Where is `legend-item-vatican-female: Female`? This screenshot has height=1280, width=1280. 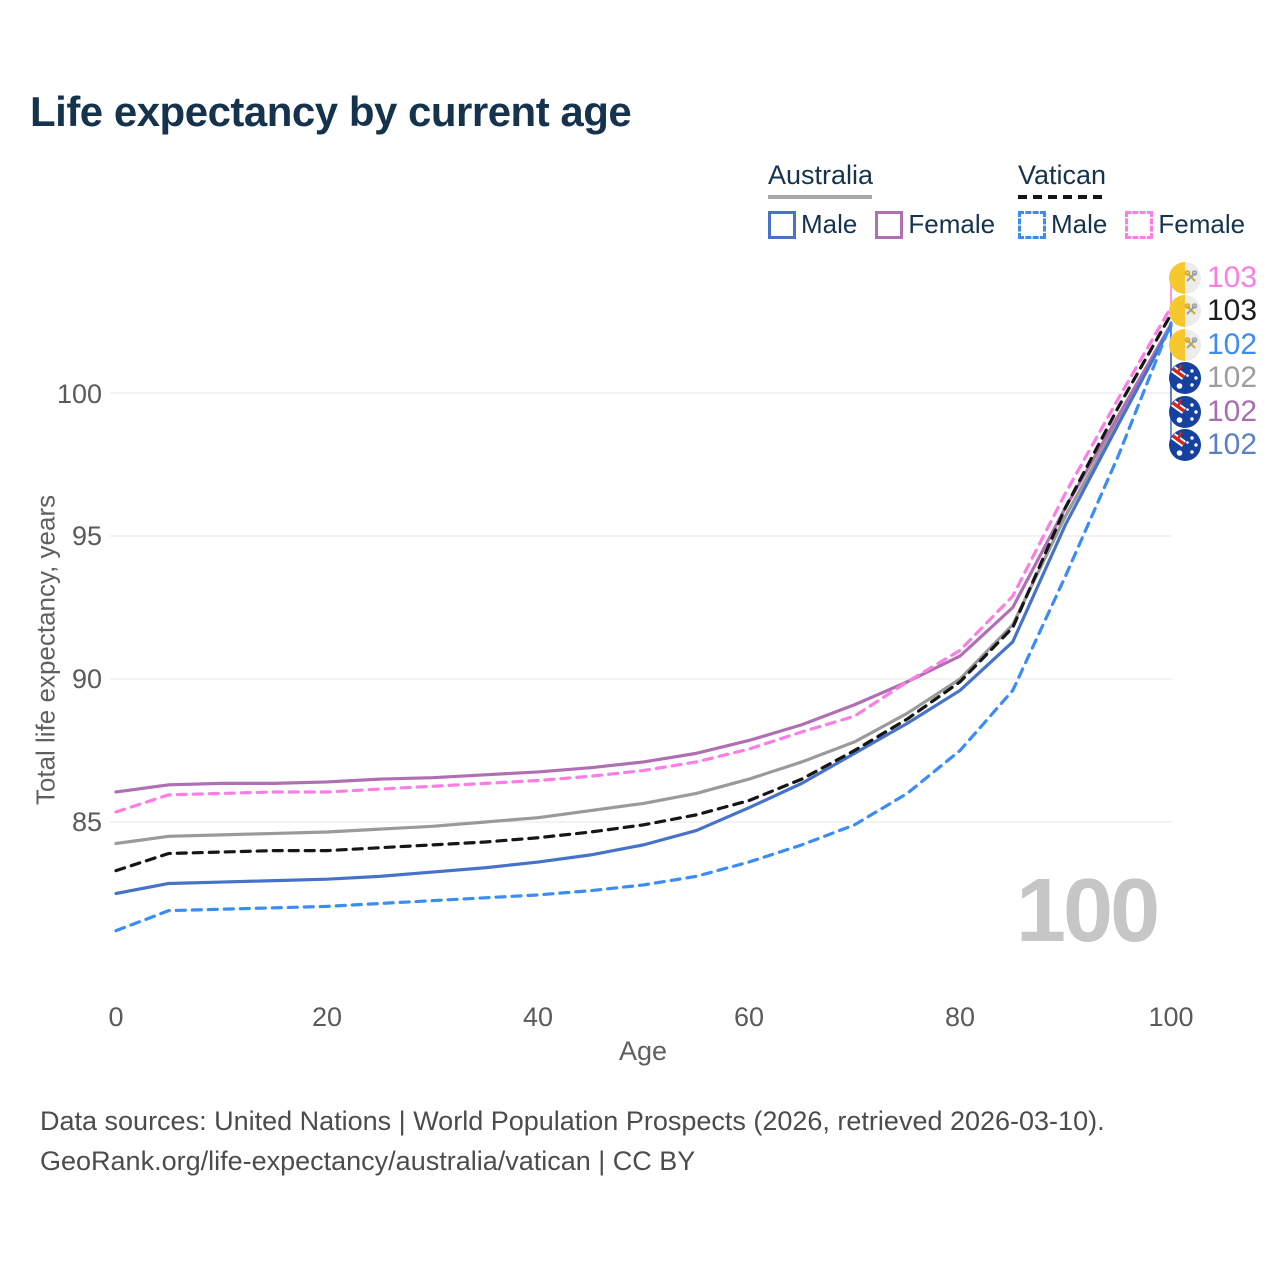 legend-item-vatican-female: Female is located at coordinates (1185, 224).